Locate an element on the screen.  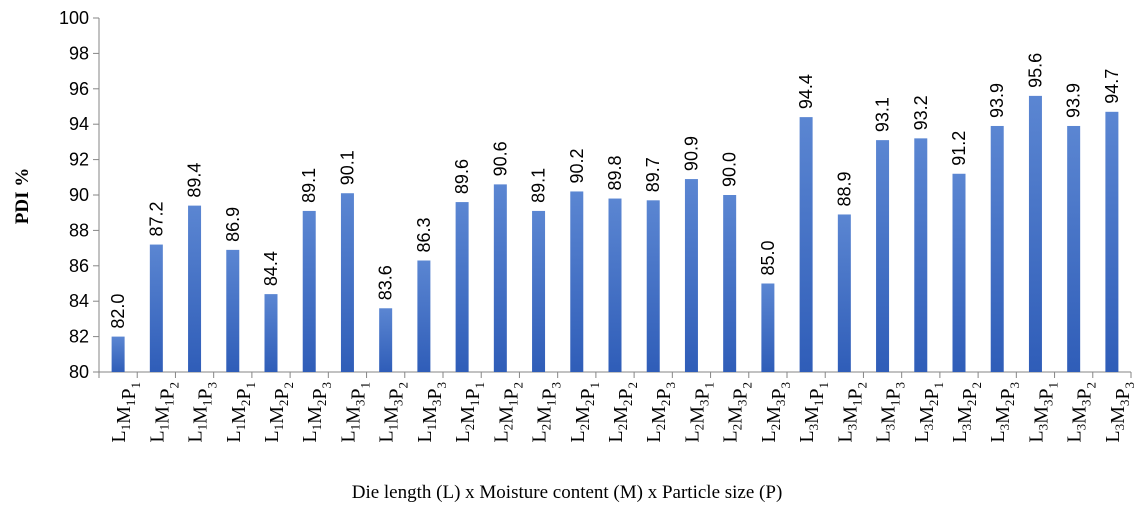
x-tick-label: L2M2P2 is located at coordinates (622, 412).